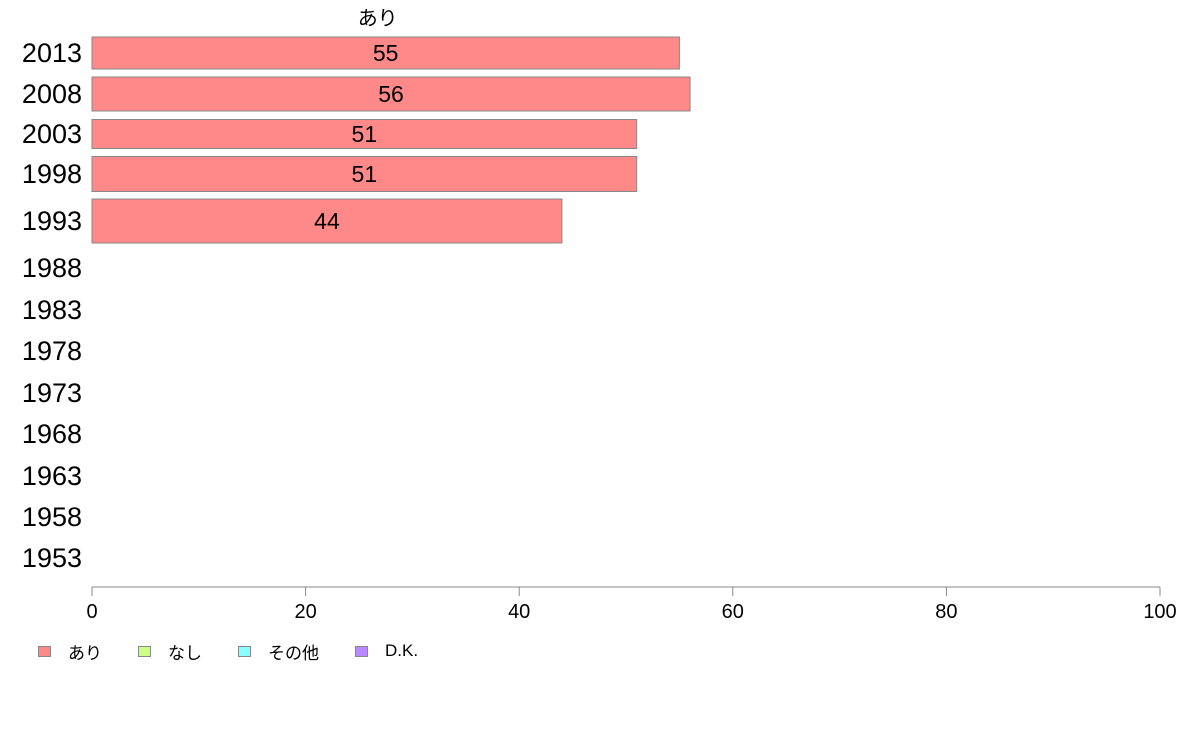 The width and height of the screenshot is (1188, 736). I want to click on bars, so click(391, 140).